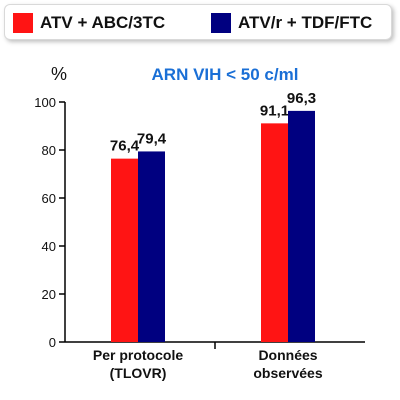 Image resolution: width=400 pixels, height=400 pixels. I want to click on y-axis-label: %, so click(59, 74).